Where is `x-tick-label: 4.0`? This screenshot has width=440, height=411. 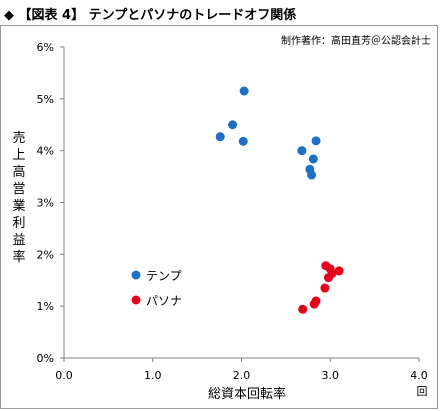 x-tick-label: 4.0 is located at coordinates (419, 375).